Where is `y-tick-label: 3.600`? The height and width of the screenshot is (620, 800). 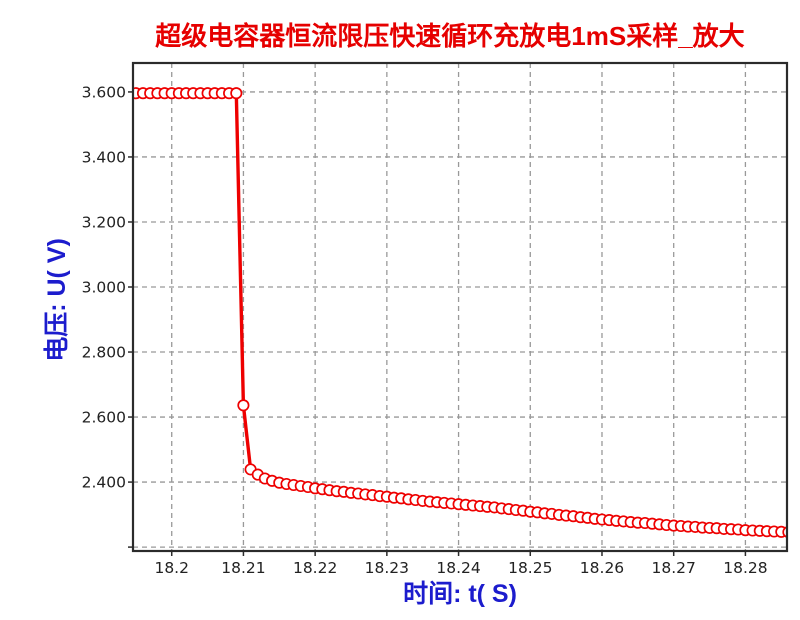 y-tick-label: 3.600 is located at coordinates (104, 92).